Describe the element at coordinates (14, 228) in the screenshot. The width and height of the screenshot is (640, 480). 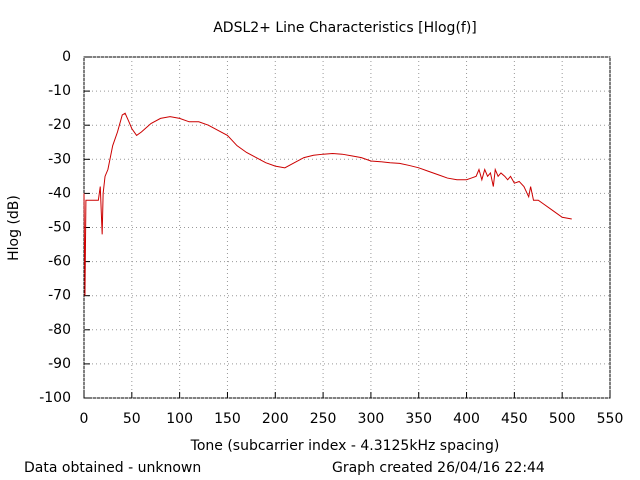
I see `y-axis-label: Hlog (dB)` at that location.